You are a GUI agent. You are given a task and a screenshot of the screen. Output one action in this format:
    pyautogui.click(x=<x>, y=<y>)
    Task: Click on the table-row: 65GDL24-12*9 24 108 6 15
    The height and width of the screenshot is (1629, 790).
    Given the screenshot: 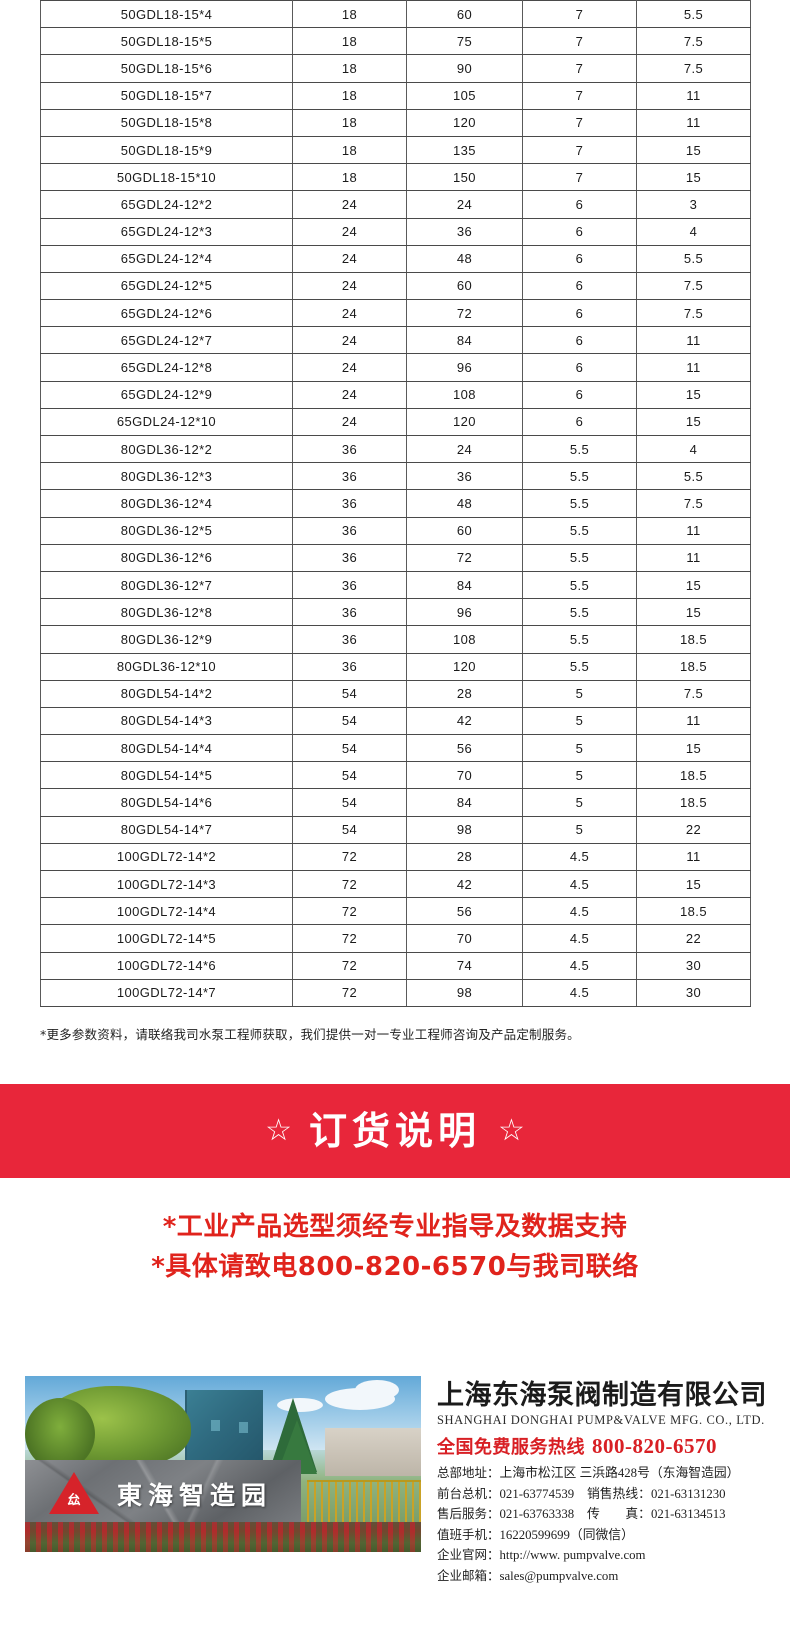 What is the action you would take?
    pyautogui.click(x=395, y=395)
    